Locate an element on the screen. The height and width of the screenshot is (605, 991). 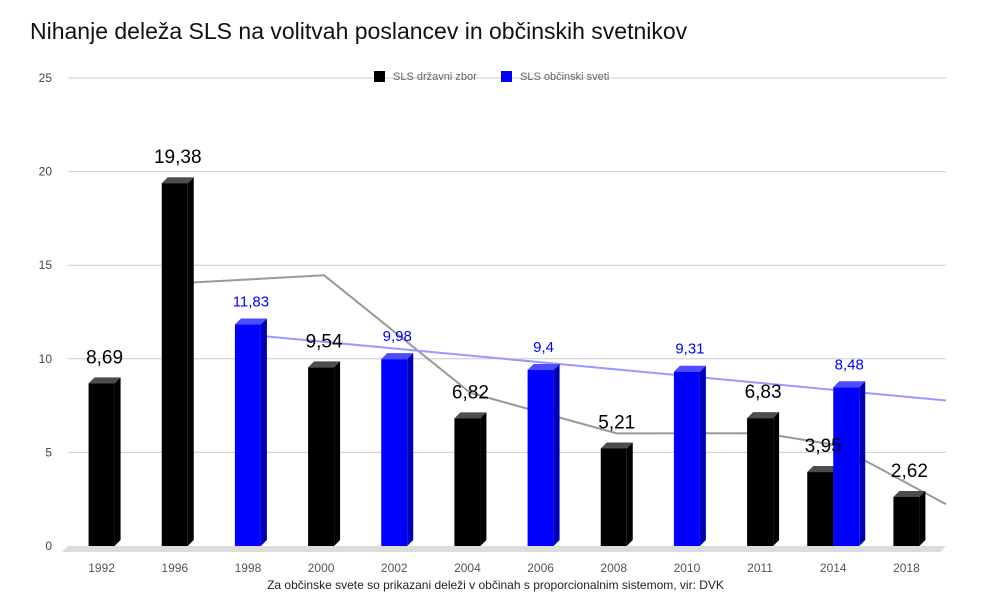
bar-2002-obcinski-sveti is located at coordinates (397, 449).